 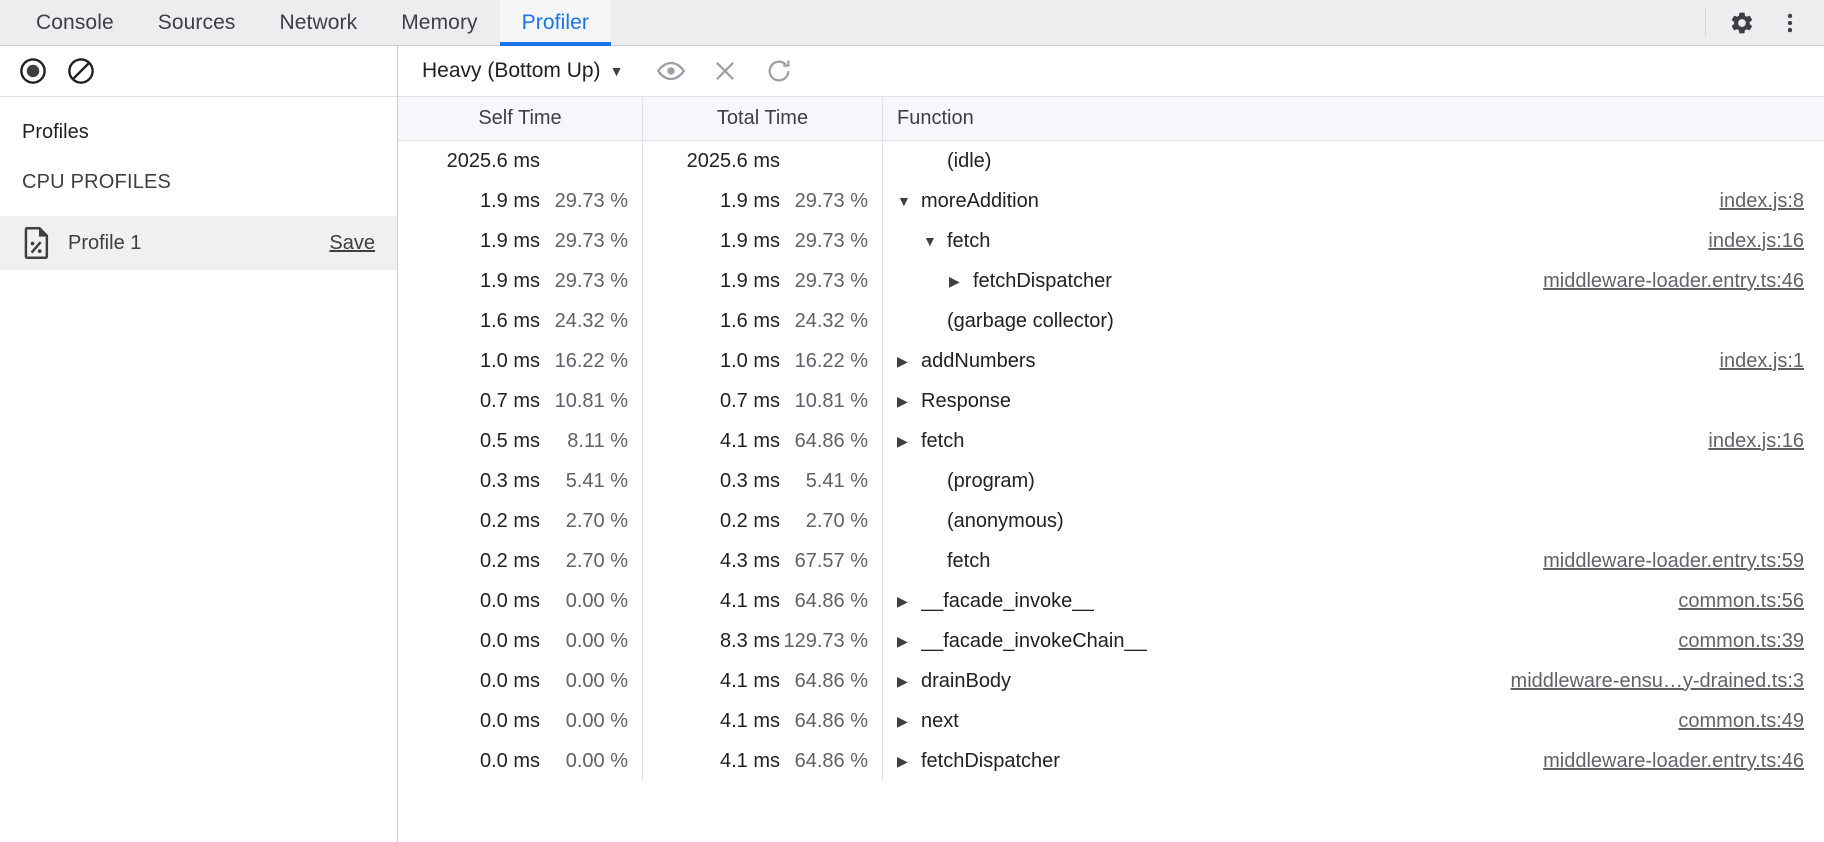 I want to click on toolbar-divider, so click(x=1705, y=22).